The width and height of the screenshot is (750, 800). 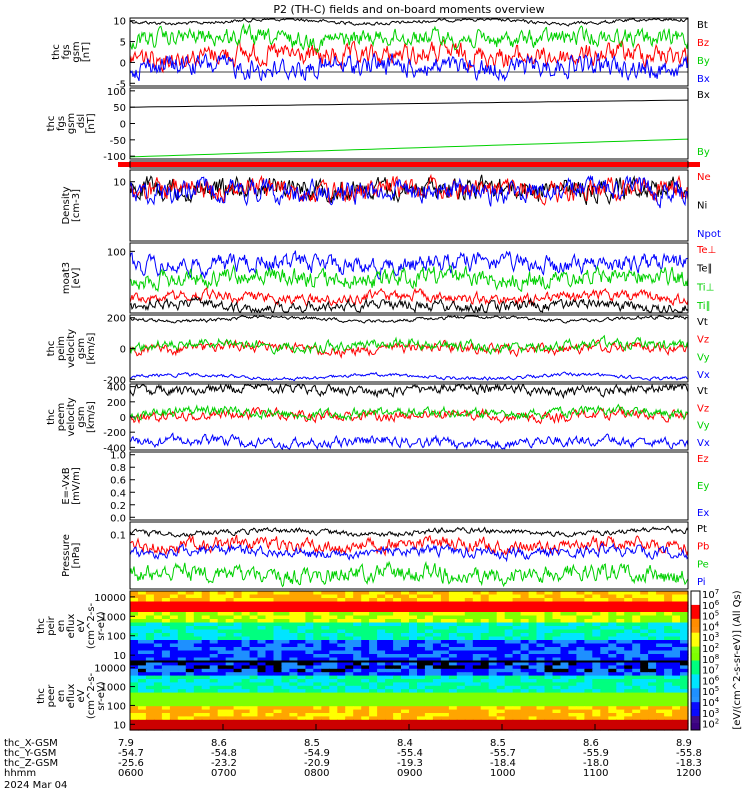 What do you see at coordinates (114, 157) in the screenshot?
I see `y-tick-label: -100` at bounding box center [114, 157].